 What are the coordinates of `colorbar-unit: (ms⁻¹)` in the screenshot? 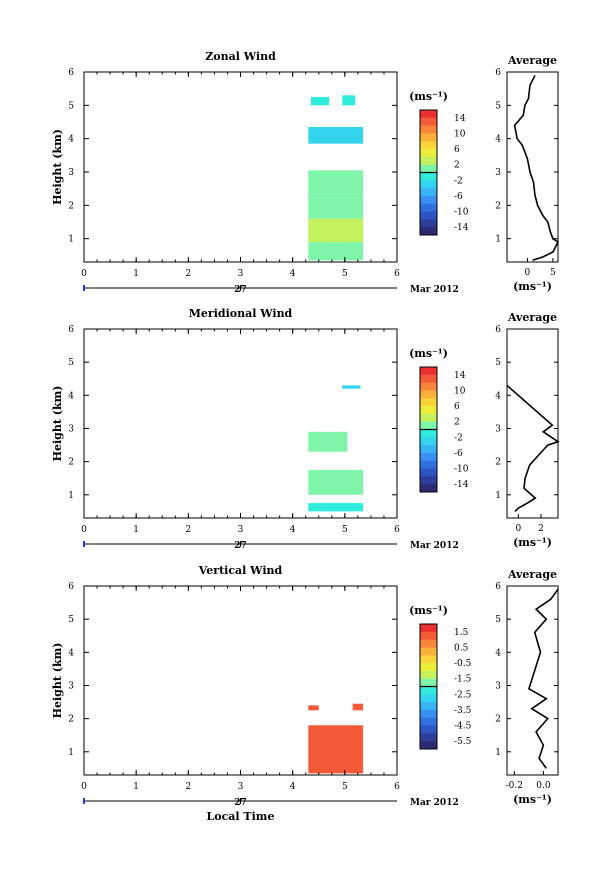 It's located at (428, 353).